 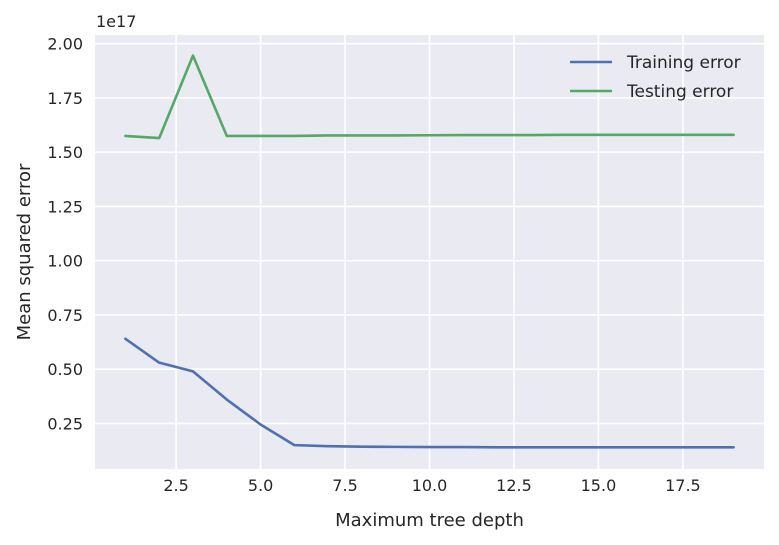 I want to click on y-tick-label: 1.75, so click(x=65, y=98).